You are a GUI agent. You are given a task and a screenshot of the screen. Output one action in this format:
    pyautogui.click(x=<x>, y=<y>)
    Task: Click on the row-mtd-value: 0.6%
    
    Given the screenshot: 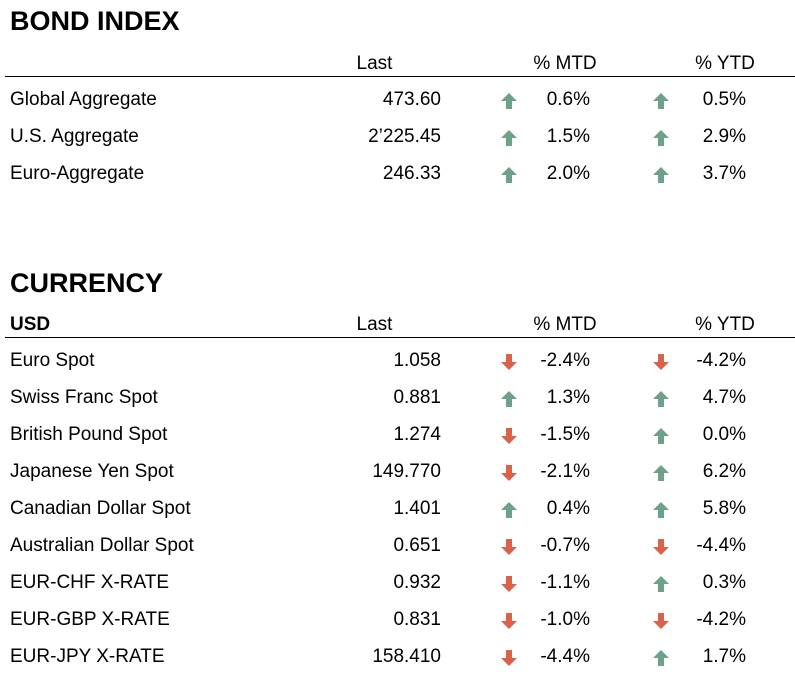 What is the action you would take?
    pyautogui.click(x=568, y=99)
    